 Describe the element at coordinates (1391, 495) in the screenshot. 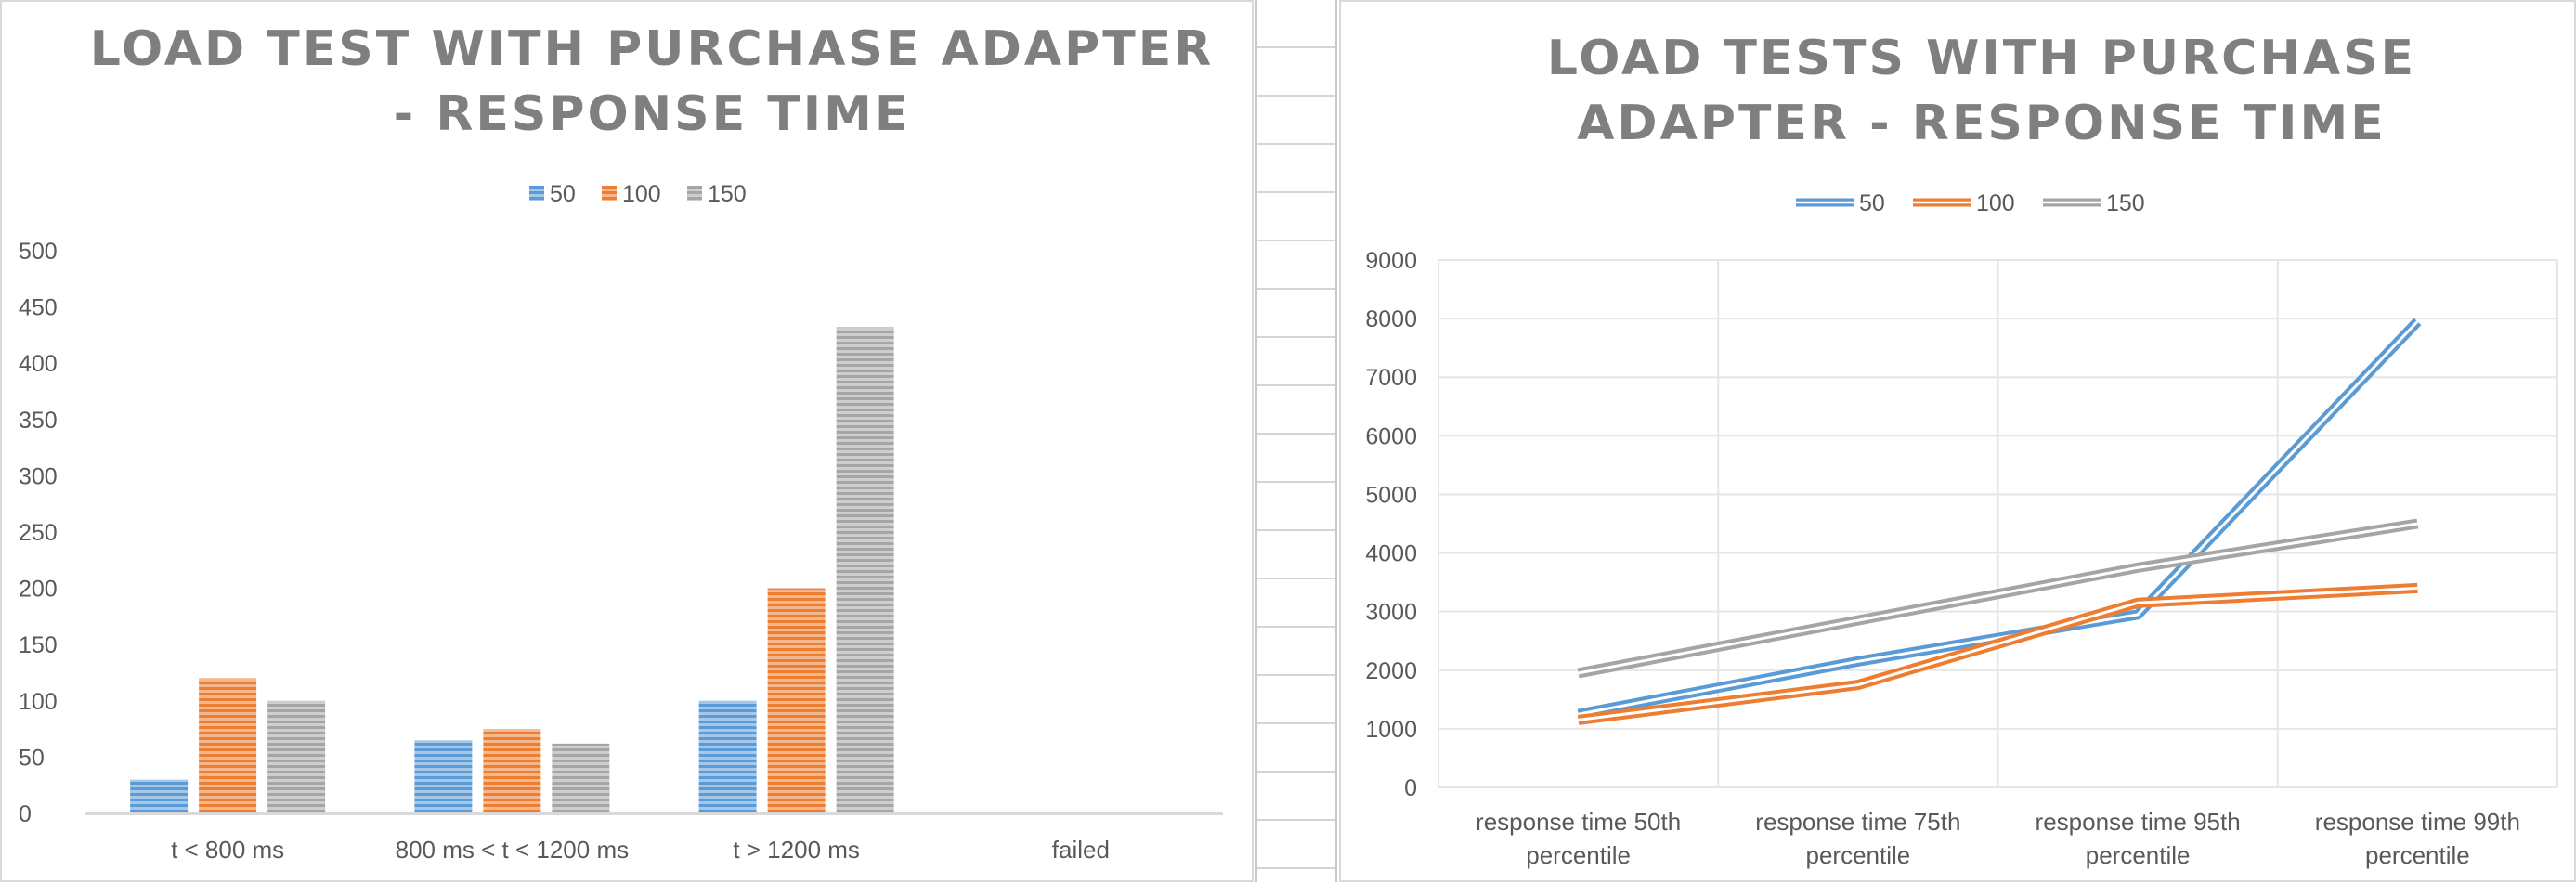

I see `y-tick-label: 5000` at that location.